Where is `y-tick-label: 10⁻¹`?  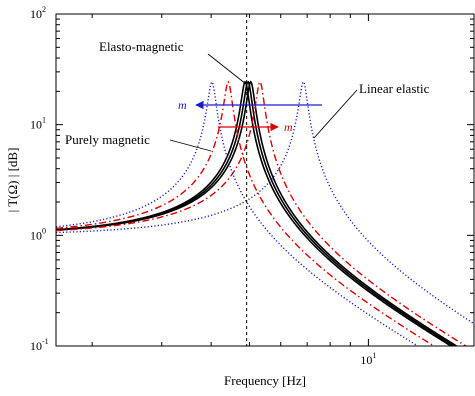
y-tick-label: 10⁻¹ is located at coordinates (39, 345).